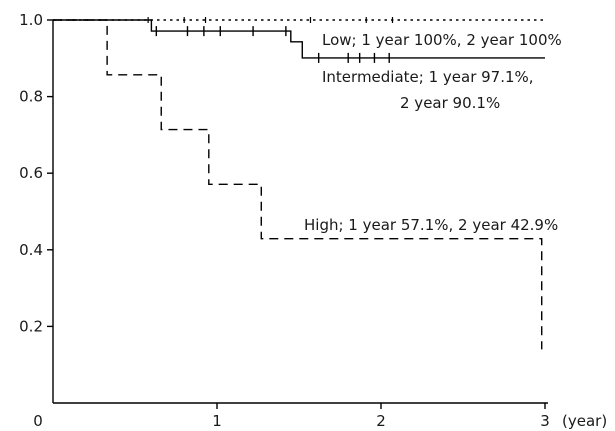  Describe the element at coordinates (450, 103) in the screenshot. I see `series-label-intermediate-line2: 2 year 90.1%` at that location.